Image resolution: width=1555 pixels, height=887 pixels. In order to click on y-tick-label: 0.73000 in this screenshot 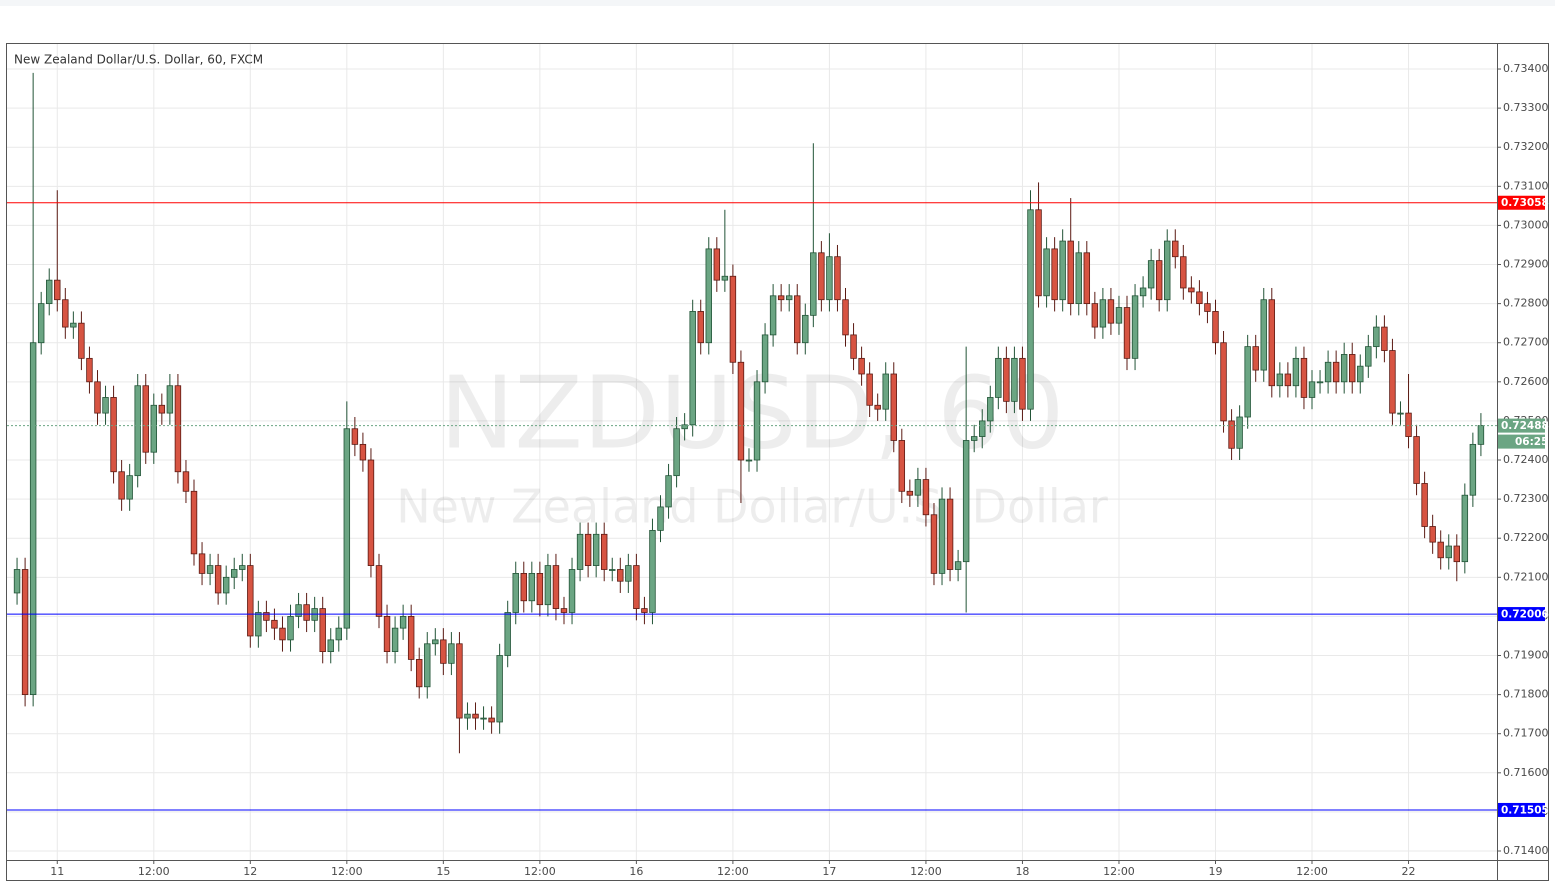, I will do `click(1526, 224)`.